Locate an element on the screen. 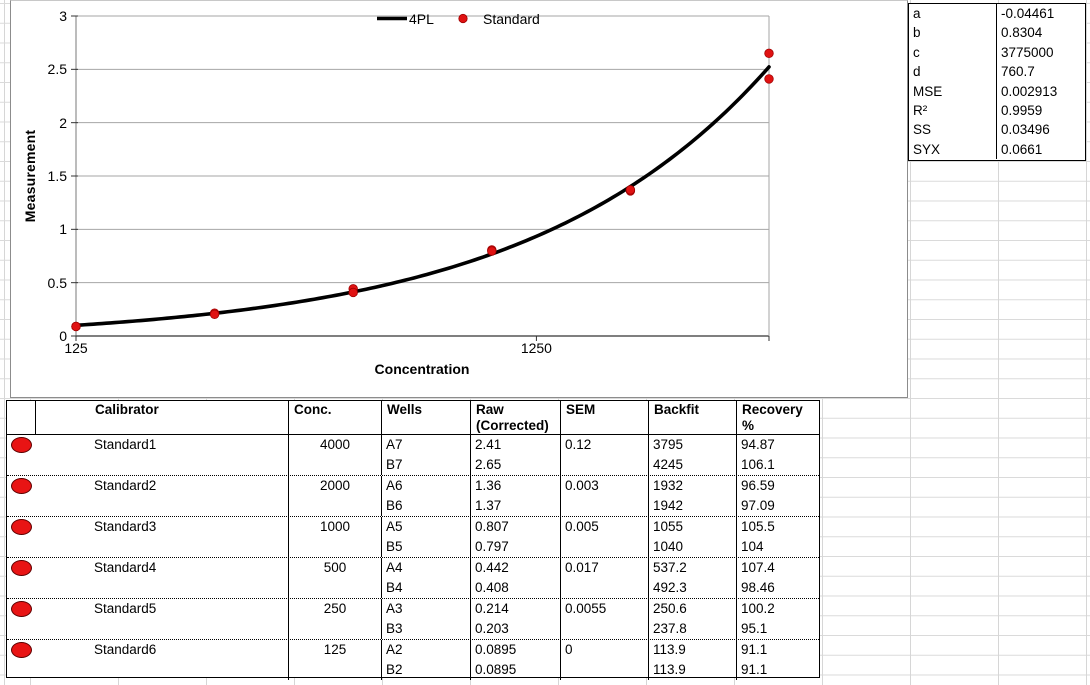  y-tick-label: 0 is located at coordinates (63, 336).